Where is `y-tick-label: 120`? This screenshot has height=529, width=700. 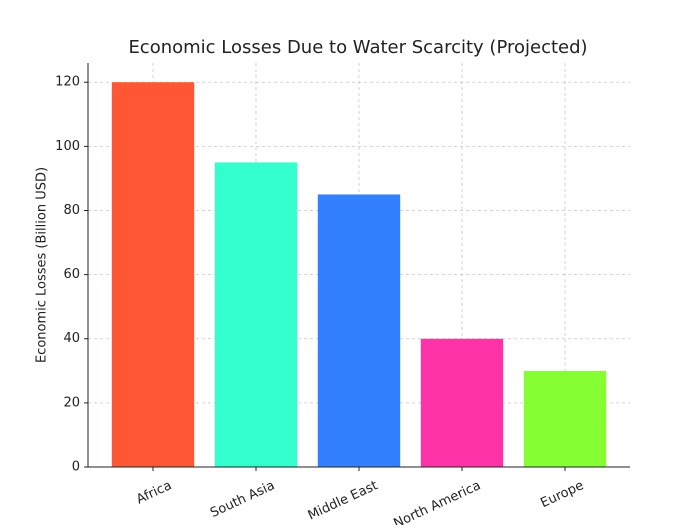 y-tick-label: 120 is located at coordinates (67, 82).